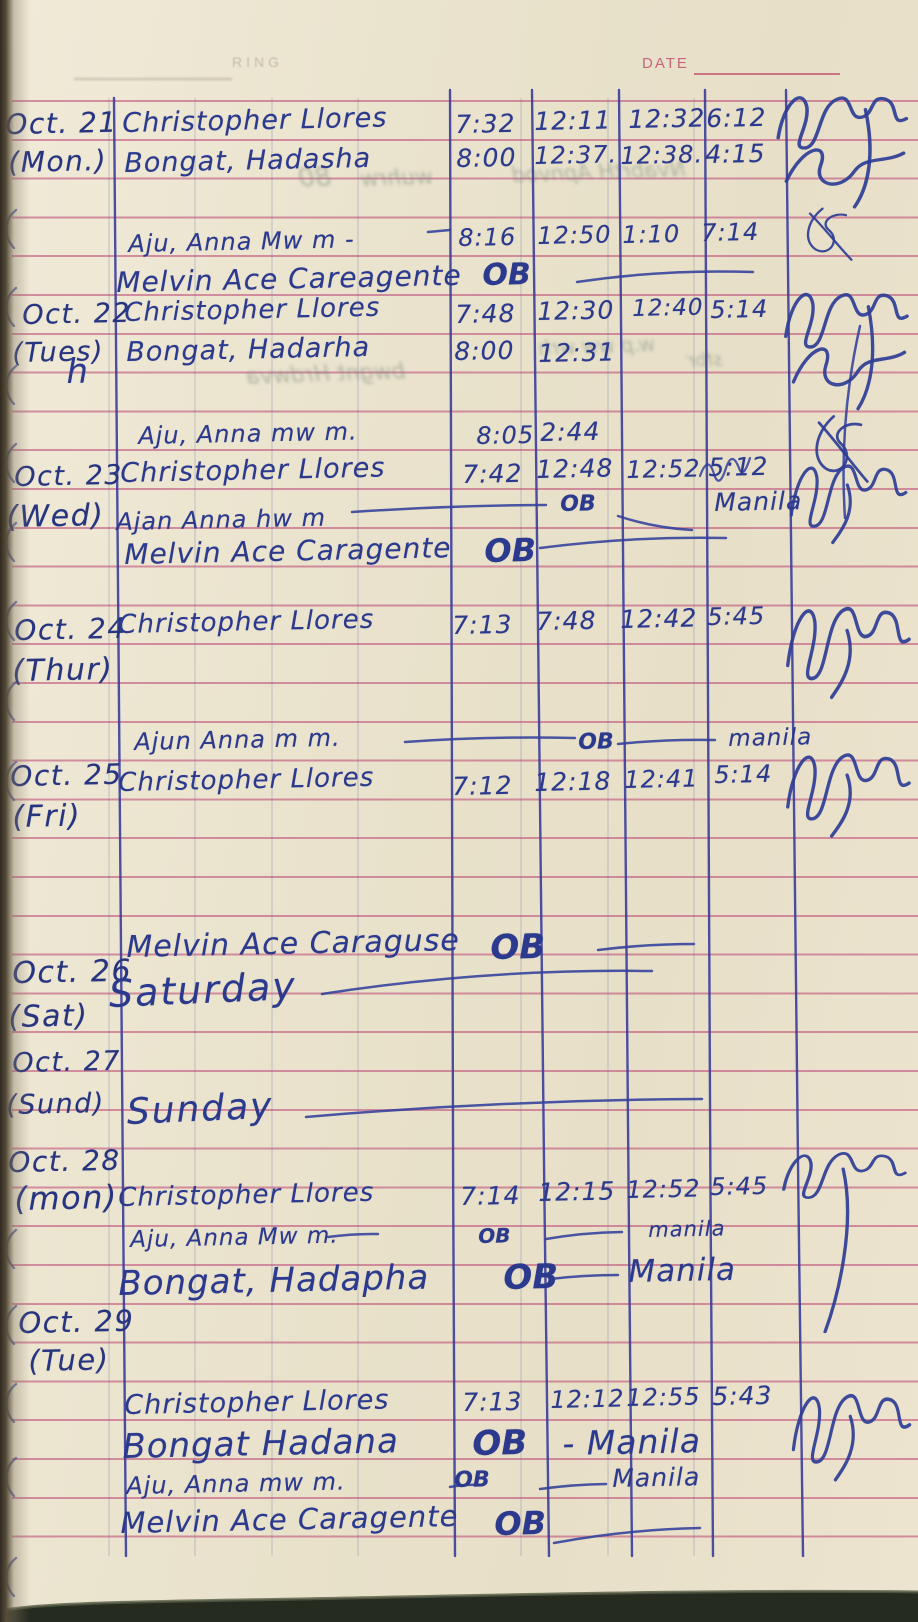 This screenshot has width=918, height=1622. What do you see at coordinates (505, 435) in the screenshot?
I see `time-text: 8:05` at bounding box center [505, 435].